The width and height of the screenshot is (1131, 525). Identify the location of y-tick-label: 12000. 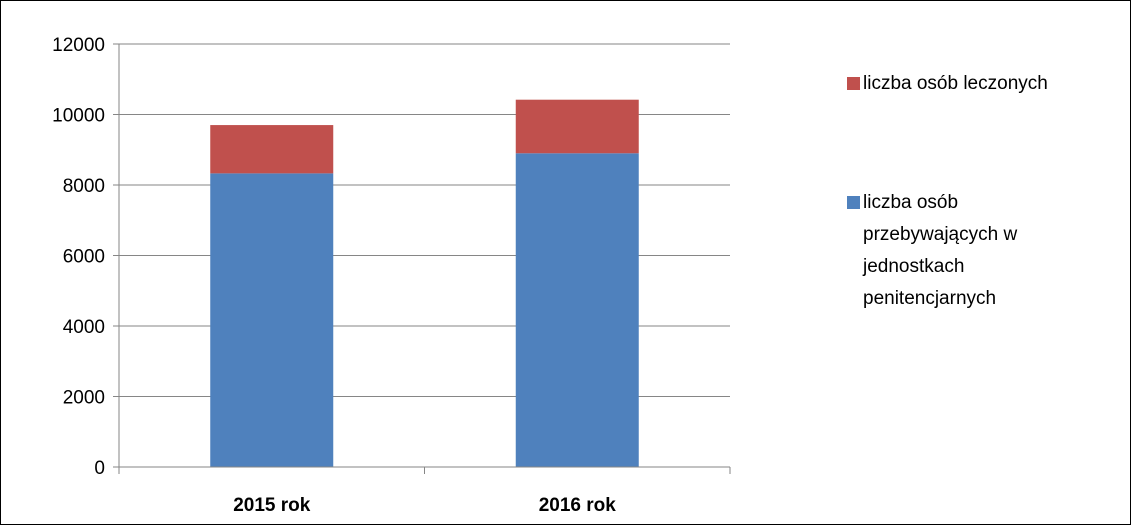
(78, 45).